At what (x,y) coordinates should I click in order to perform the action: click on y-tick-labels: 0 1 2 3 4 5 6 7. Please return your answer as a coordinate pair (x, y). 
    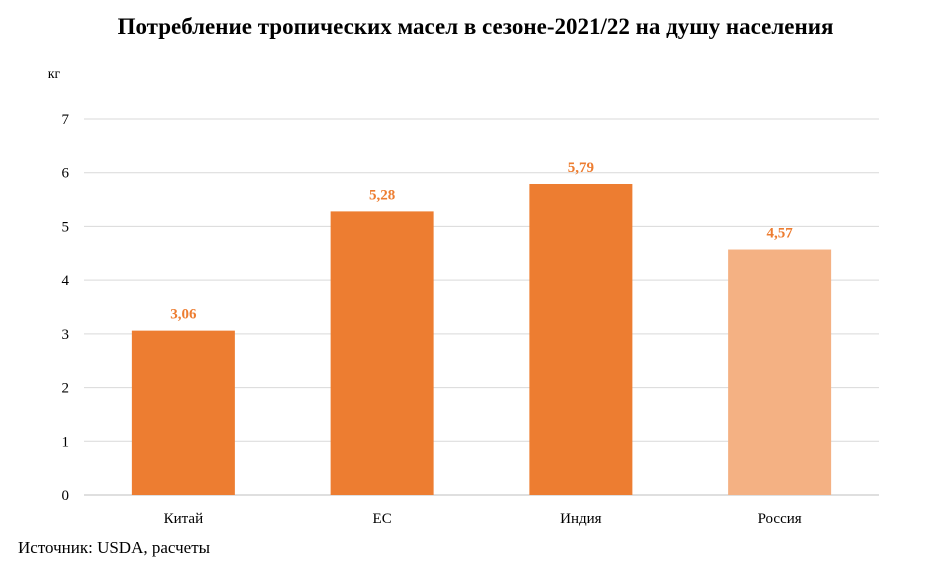
    Looking at the image, I should click on (66, 308).